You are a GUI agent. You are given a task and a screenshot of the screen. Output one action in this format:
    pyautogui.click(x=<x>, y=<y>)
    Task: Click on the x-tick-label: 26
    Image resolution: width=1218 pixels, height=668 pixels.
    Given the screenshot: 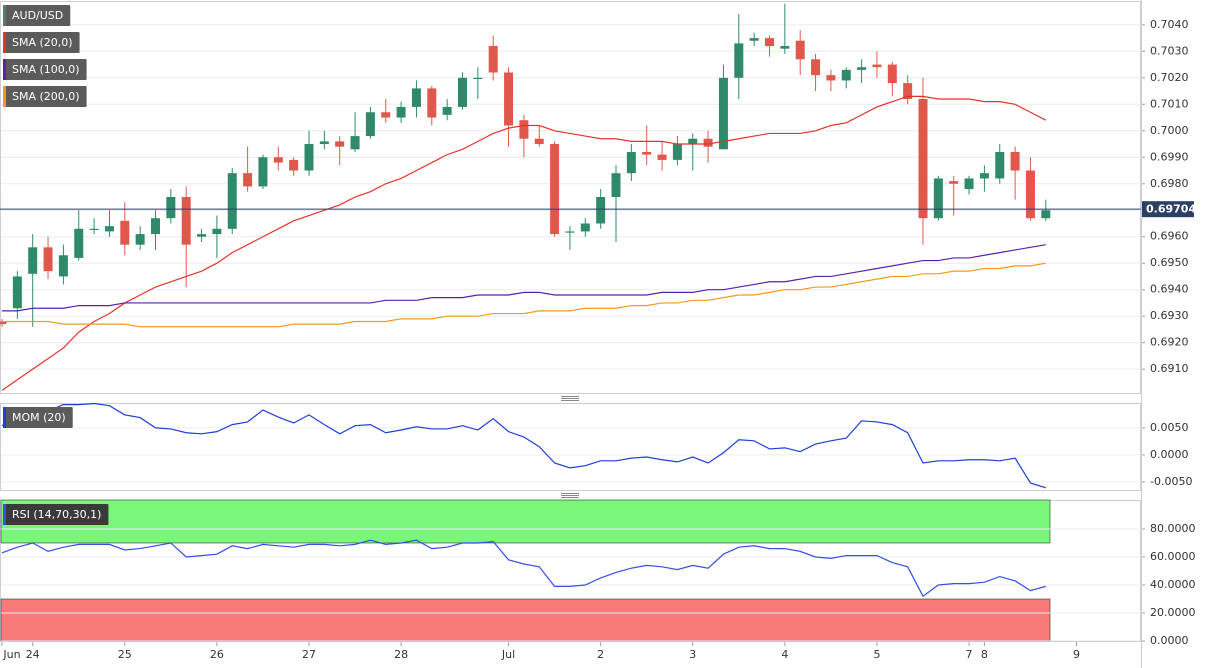 What is the action you would take?
    pyautogui.click(x=217, y=654)
    